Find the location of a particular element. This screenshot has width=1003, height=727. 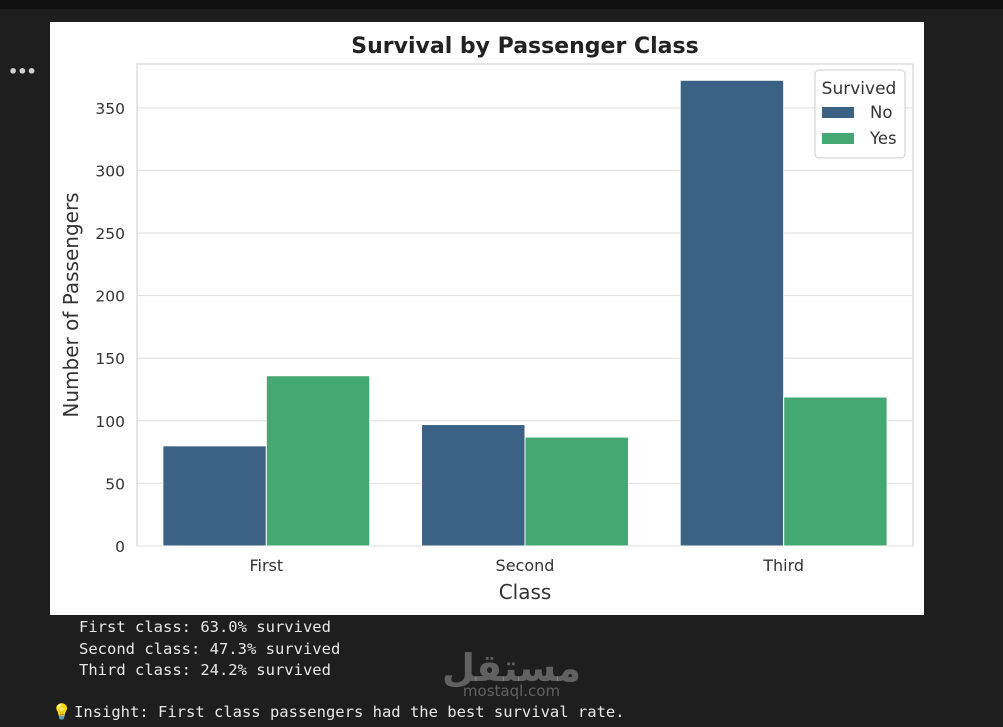

bar-first-yes is located at coordinates (318, 461).